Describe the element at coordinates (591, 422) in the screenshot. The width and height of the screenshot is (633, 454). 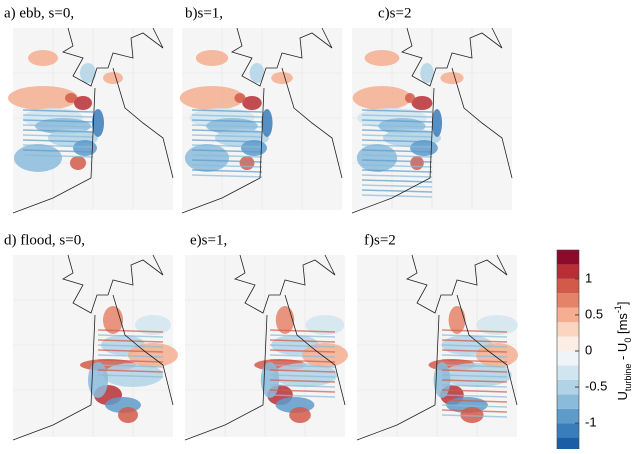
I see `colorbar-tick-label: -1` at that location.